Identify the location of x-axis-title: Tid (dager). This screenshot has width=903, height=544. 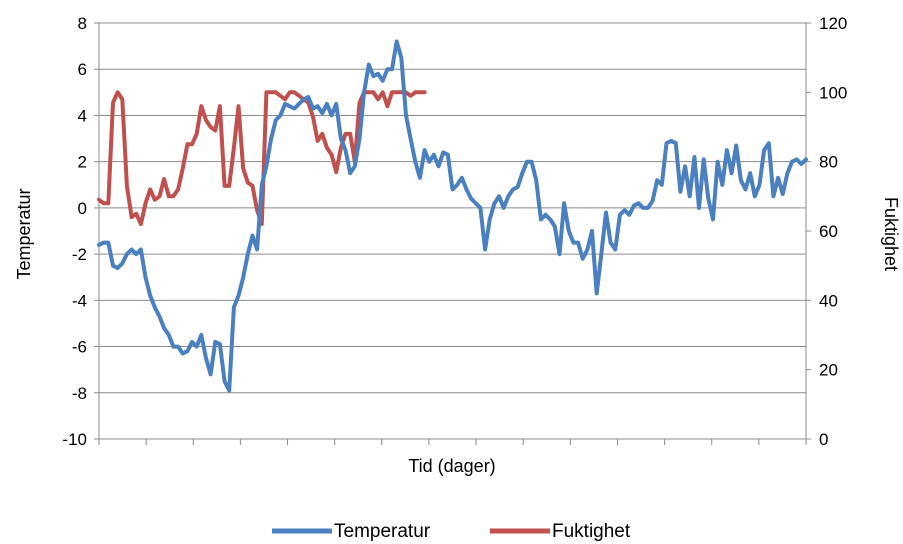
(451, 466).